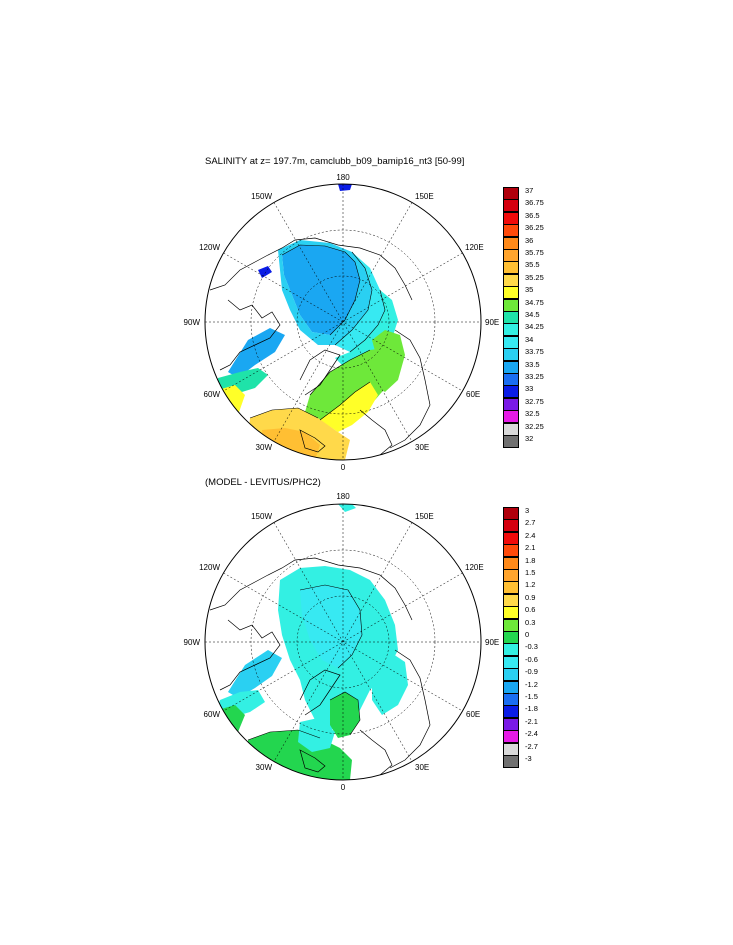 The width and height of the screenshot is (733, 945). Describe the element at coordinates (531, 696) in the screenshot. I see `legend-label: -1.5` at that location.